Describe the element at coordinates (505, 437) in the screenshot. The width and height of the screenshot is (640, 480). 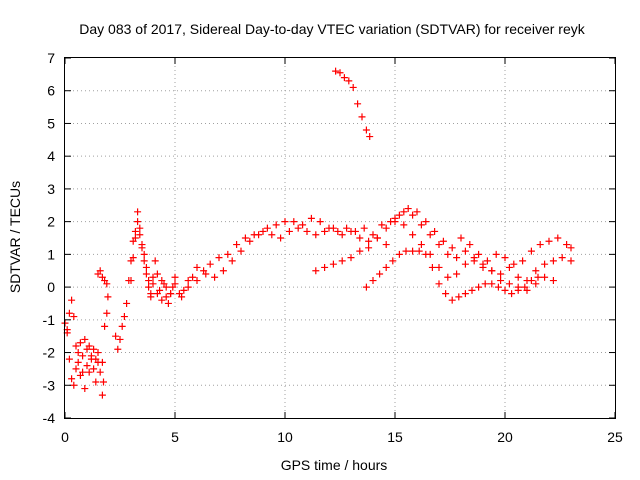
I see `x-tick-label: 20` at that location.